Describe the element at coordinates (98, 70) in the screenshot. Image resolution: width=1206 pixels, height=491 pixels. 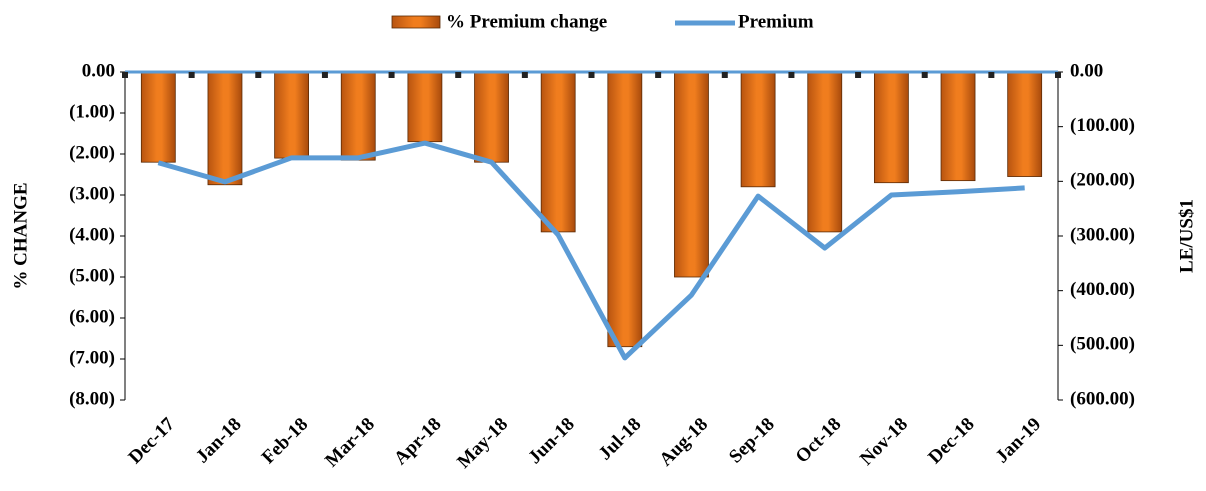
I see `y-tick-label: 0.00` at that location.